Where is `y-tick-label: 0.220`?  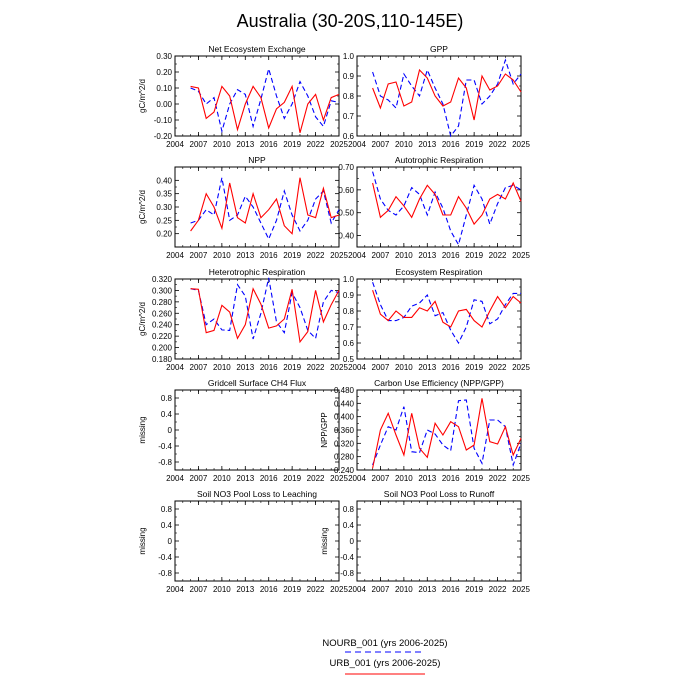 y-tick-label: 0.220 is located at coordinates (162, 336).